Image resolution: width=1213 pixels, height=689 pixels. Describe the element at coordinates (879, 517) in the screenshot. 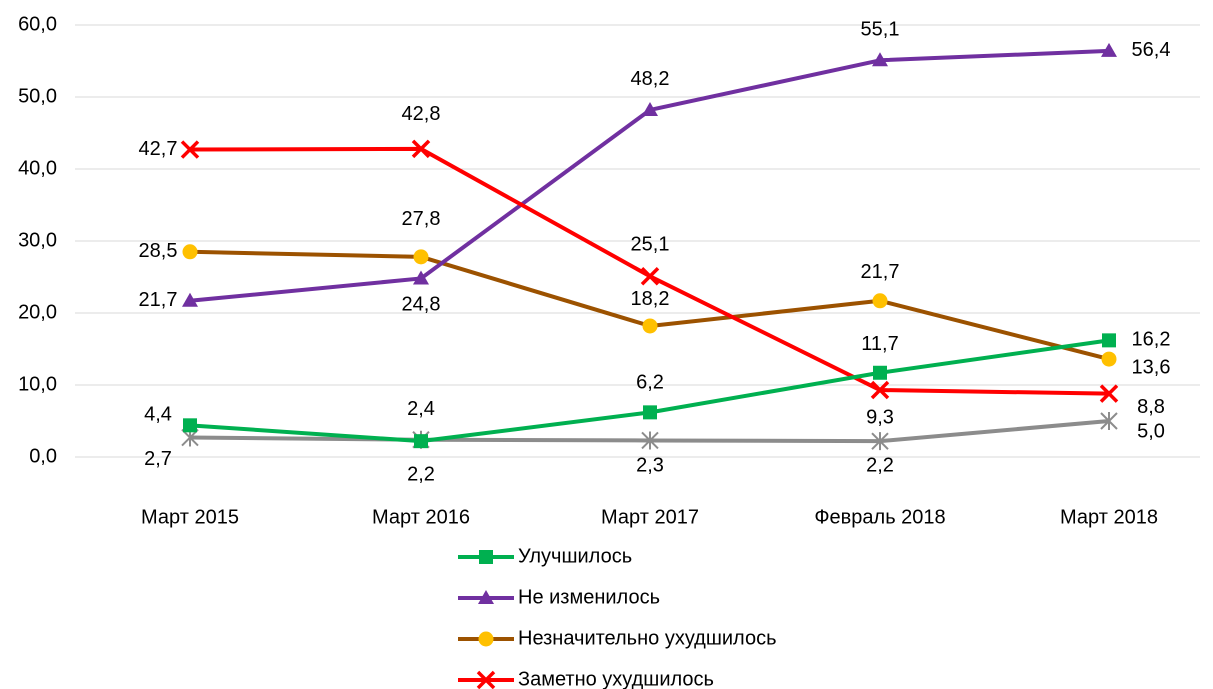

I see `x-tick-label: Февраль 2018` at that location.